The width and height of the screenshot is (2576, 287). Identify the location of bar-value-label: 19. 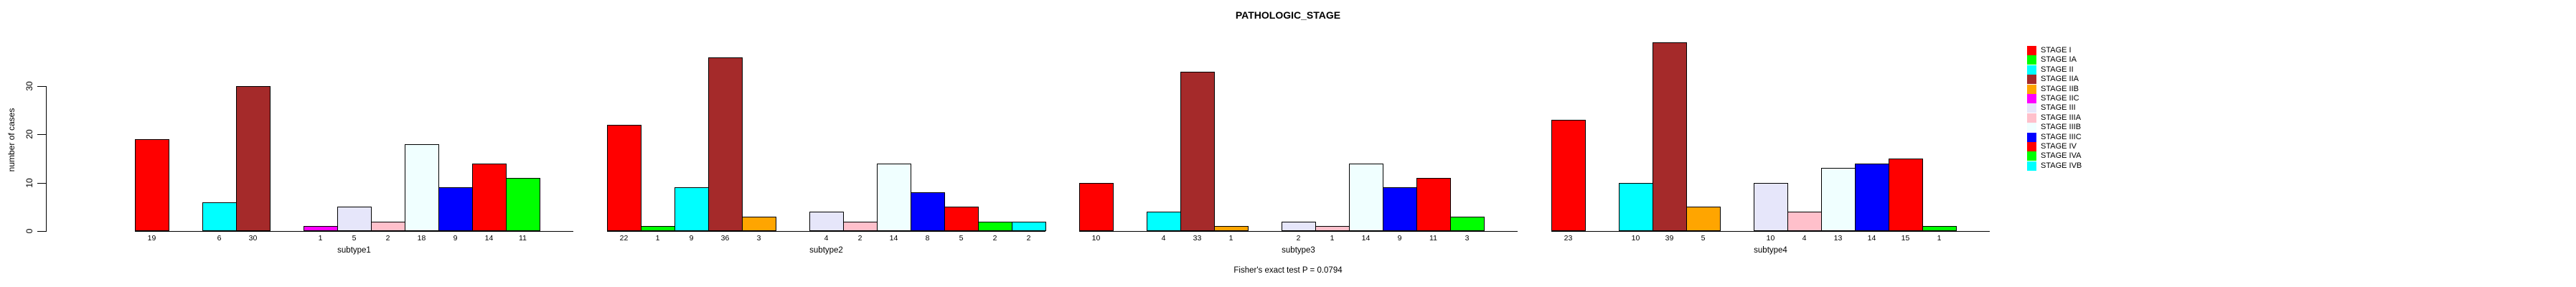
(151, 239).